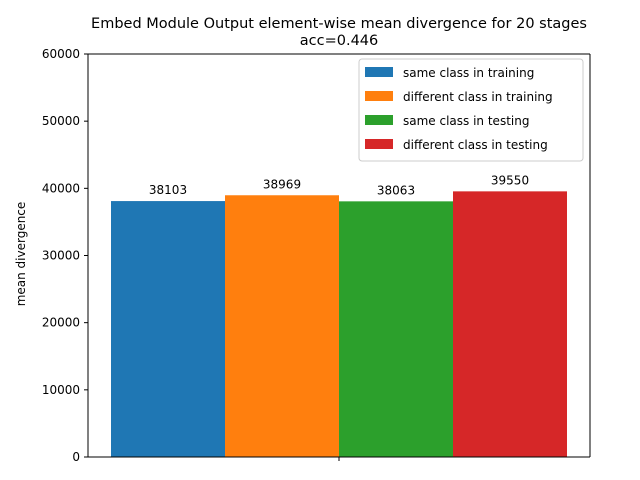  I want to click on y-tick-label: 30000, so click(61, 256).